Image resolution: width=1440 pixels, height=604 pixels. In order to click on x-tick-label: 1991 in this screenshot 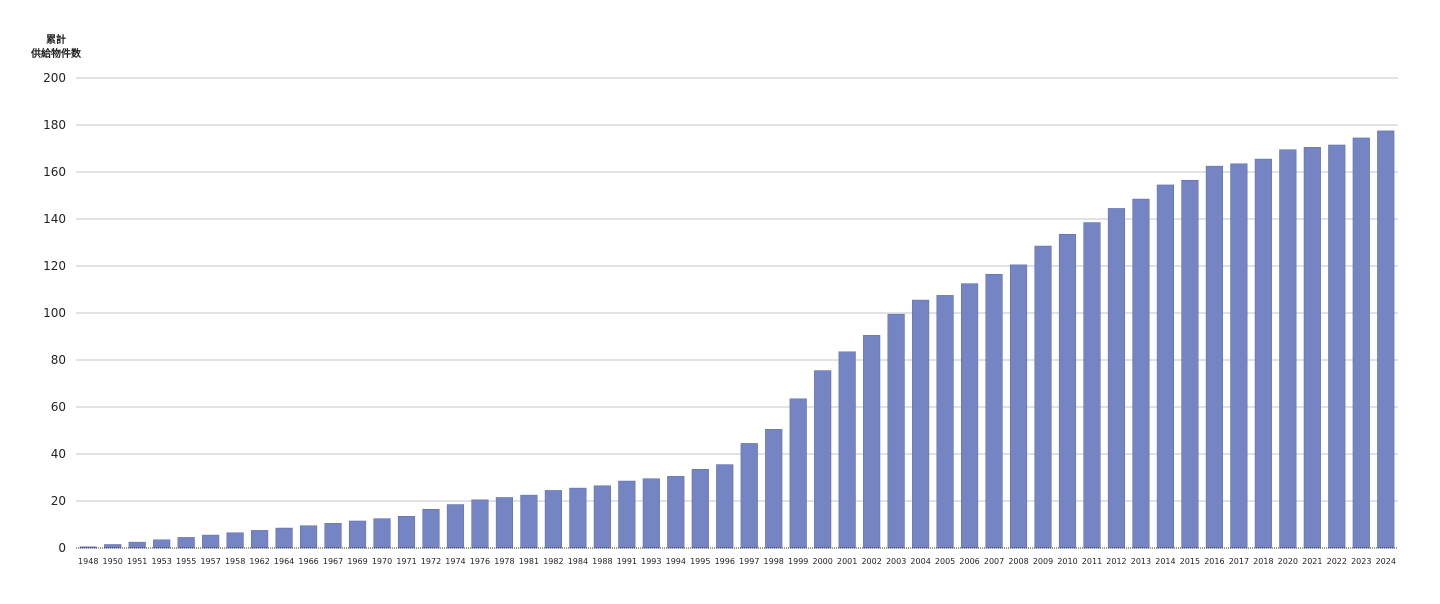, I will do `click(627, 561)`.